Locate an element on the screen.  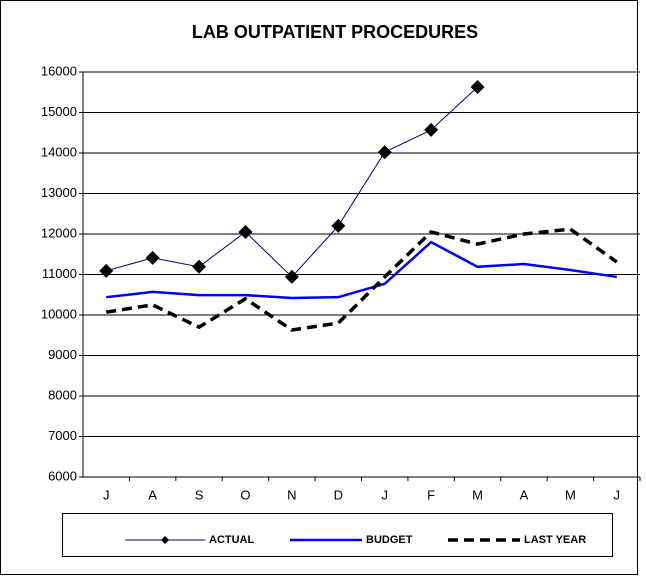
x-tick-label: S is located at coordinates (199, 494).